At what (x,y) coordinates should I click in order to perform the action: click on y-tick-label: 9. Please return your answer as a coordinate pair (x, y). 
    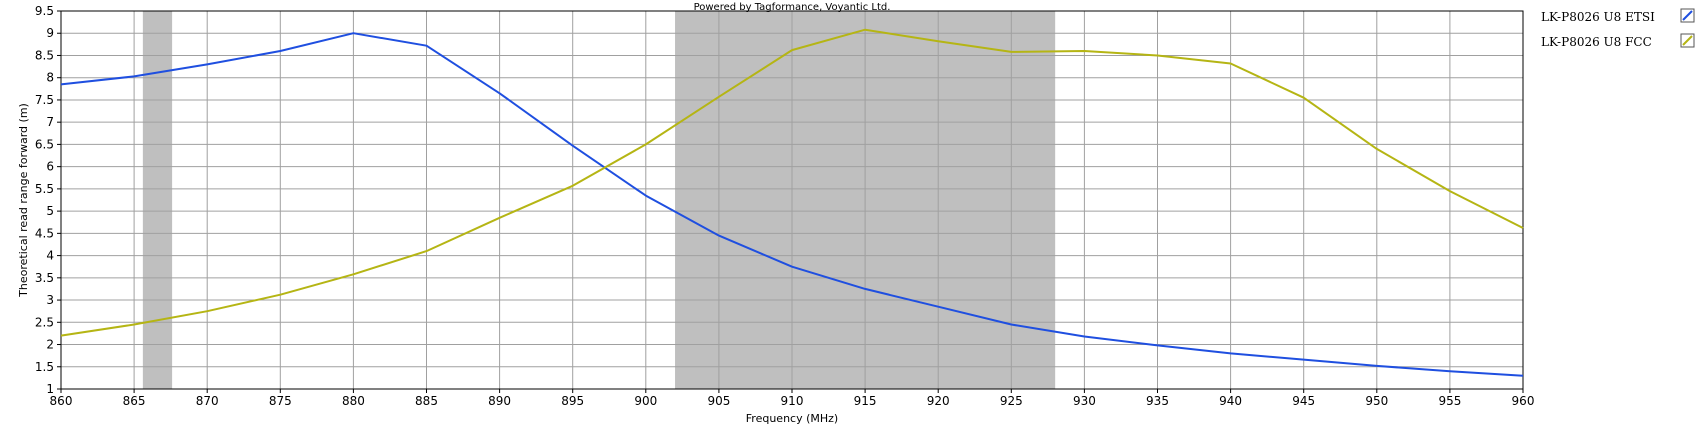
    Looking at the image, I should click on (50, 33).